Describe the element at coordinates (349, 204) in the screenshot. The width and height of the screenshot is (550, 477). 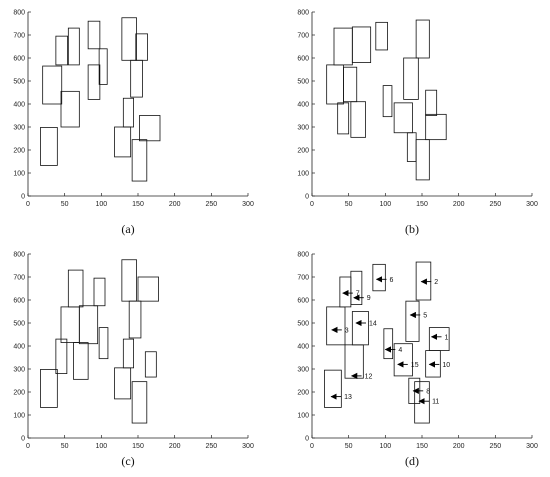
I see `panel-b-x-tick-label: 50` at that location.